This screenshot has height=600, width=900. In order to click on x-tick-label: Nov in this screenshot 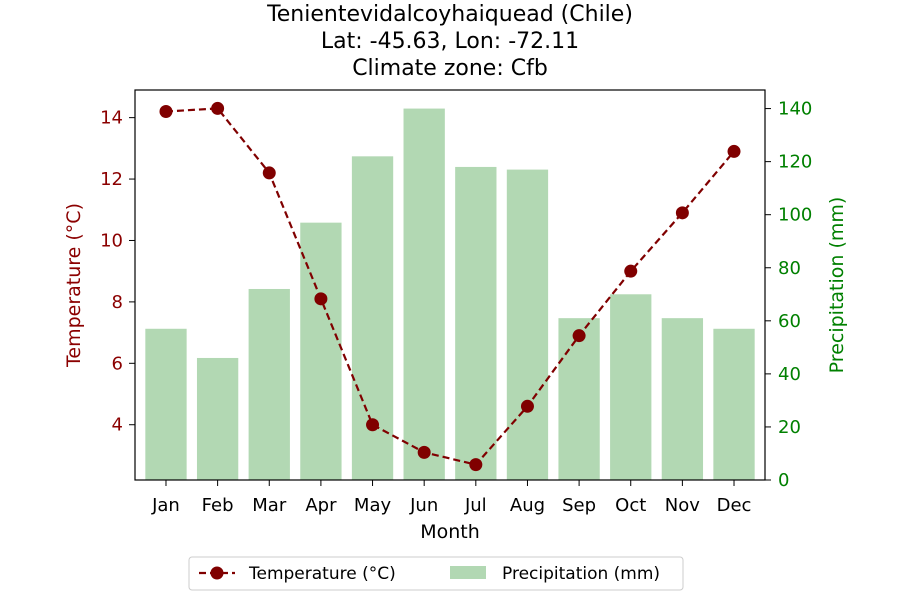, I will do `click(682, 505)`.